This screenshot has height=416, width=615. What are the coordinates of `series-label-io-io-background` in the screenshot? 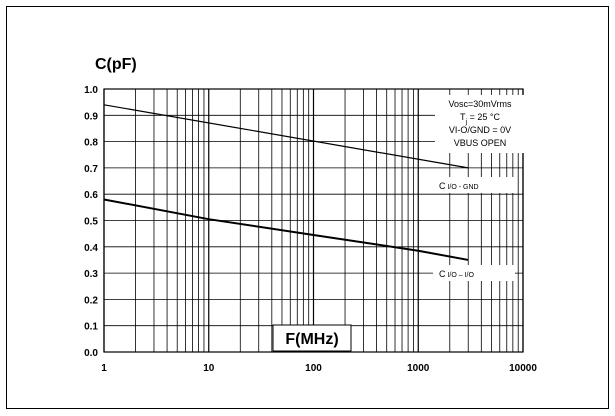 It's located at (474, 273).